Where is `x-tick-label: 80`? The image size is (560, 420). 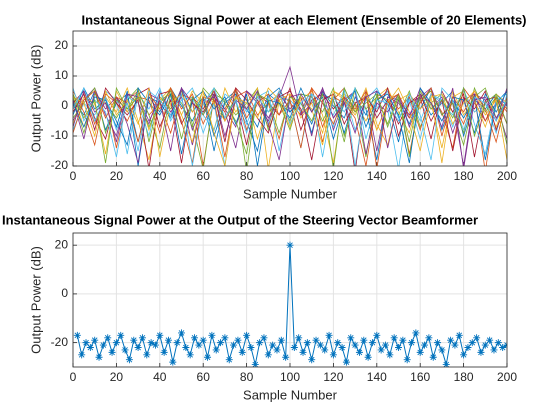
x-tick-label: 80 is located at coordinates (247, 377).